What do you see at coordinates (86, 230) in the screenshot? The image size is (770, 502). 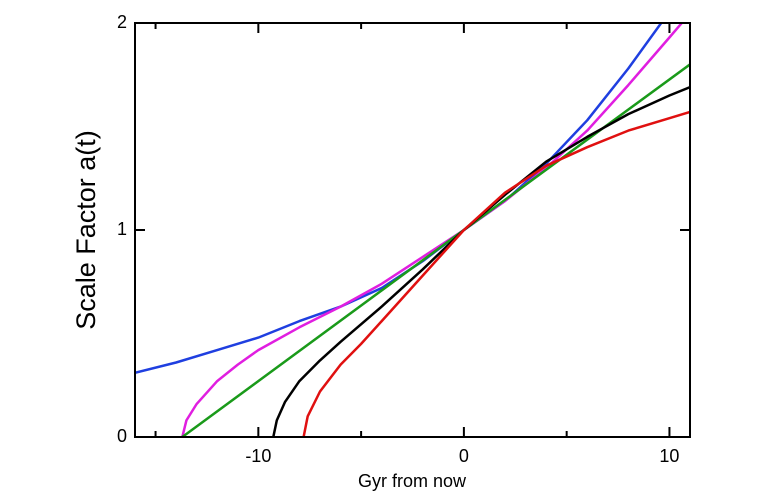 I see `y-axis-label: Scale Factor a(t)` at bounding box center [86, 230].